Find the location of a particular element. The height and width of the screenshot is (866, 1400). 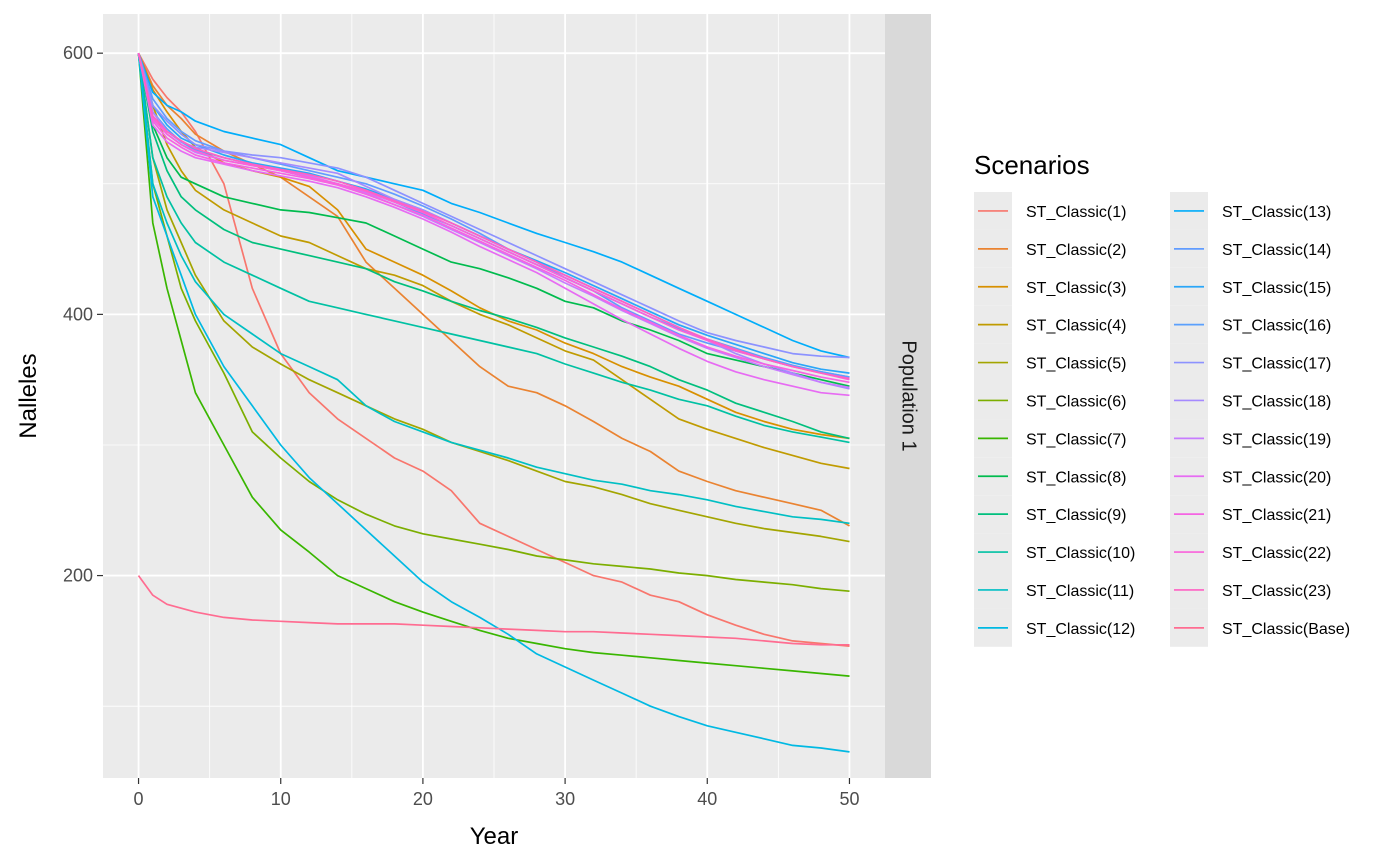

x-tick-label: 10 is located at coordinates (281, 799).